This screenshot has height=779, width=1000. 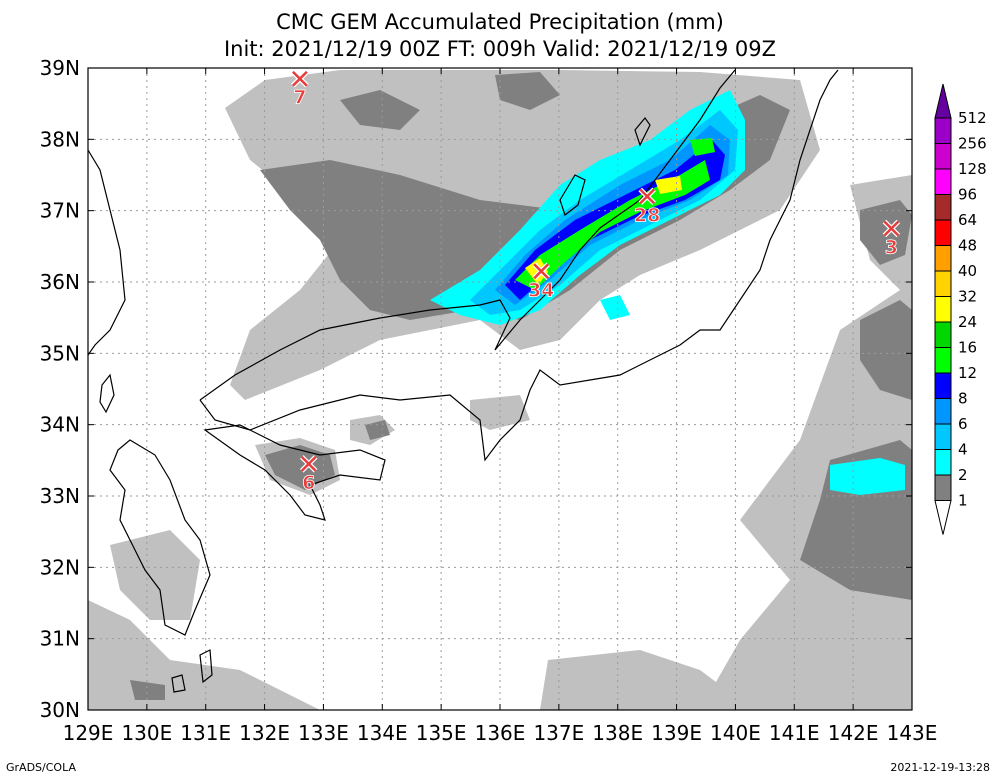 I want to click on lon-label: 142E, so click(x=853, y=733).